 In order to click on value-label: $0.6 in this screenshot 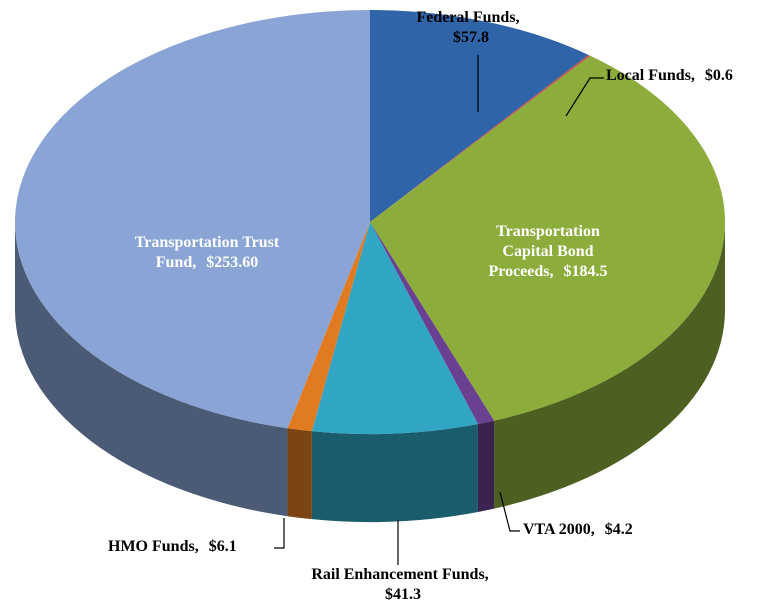, I will do `click(718, 75)`.